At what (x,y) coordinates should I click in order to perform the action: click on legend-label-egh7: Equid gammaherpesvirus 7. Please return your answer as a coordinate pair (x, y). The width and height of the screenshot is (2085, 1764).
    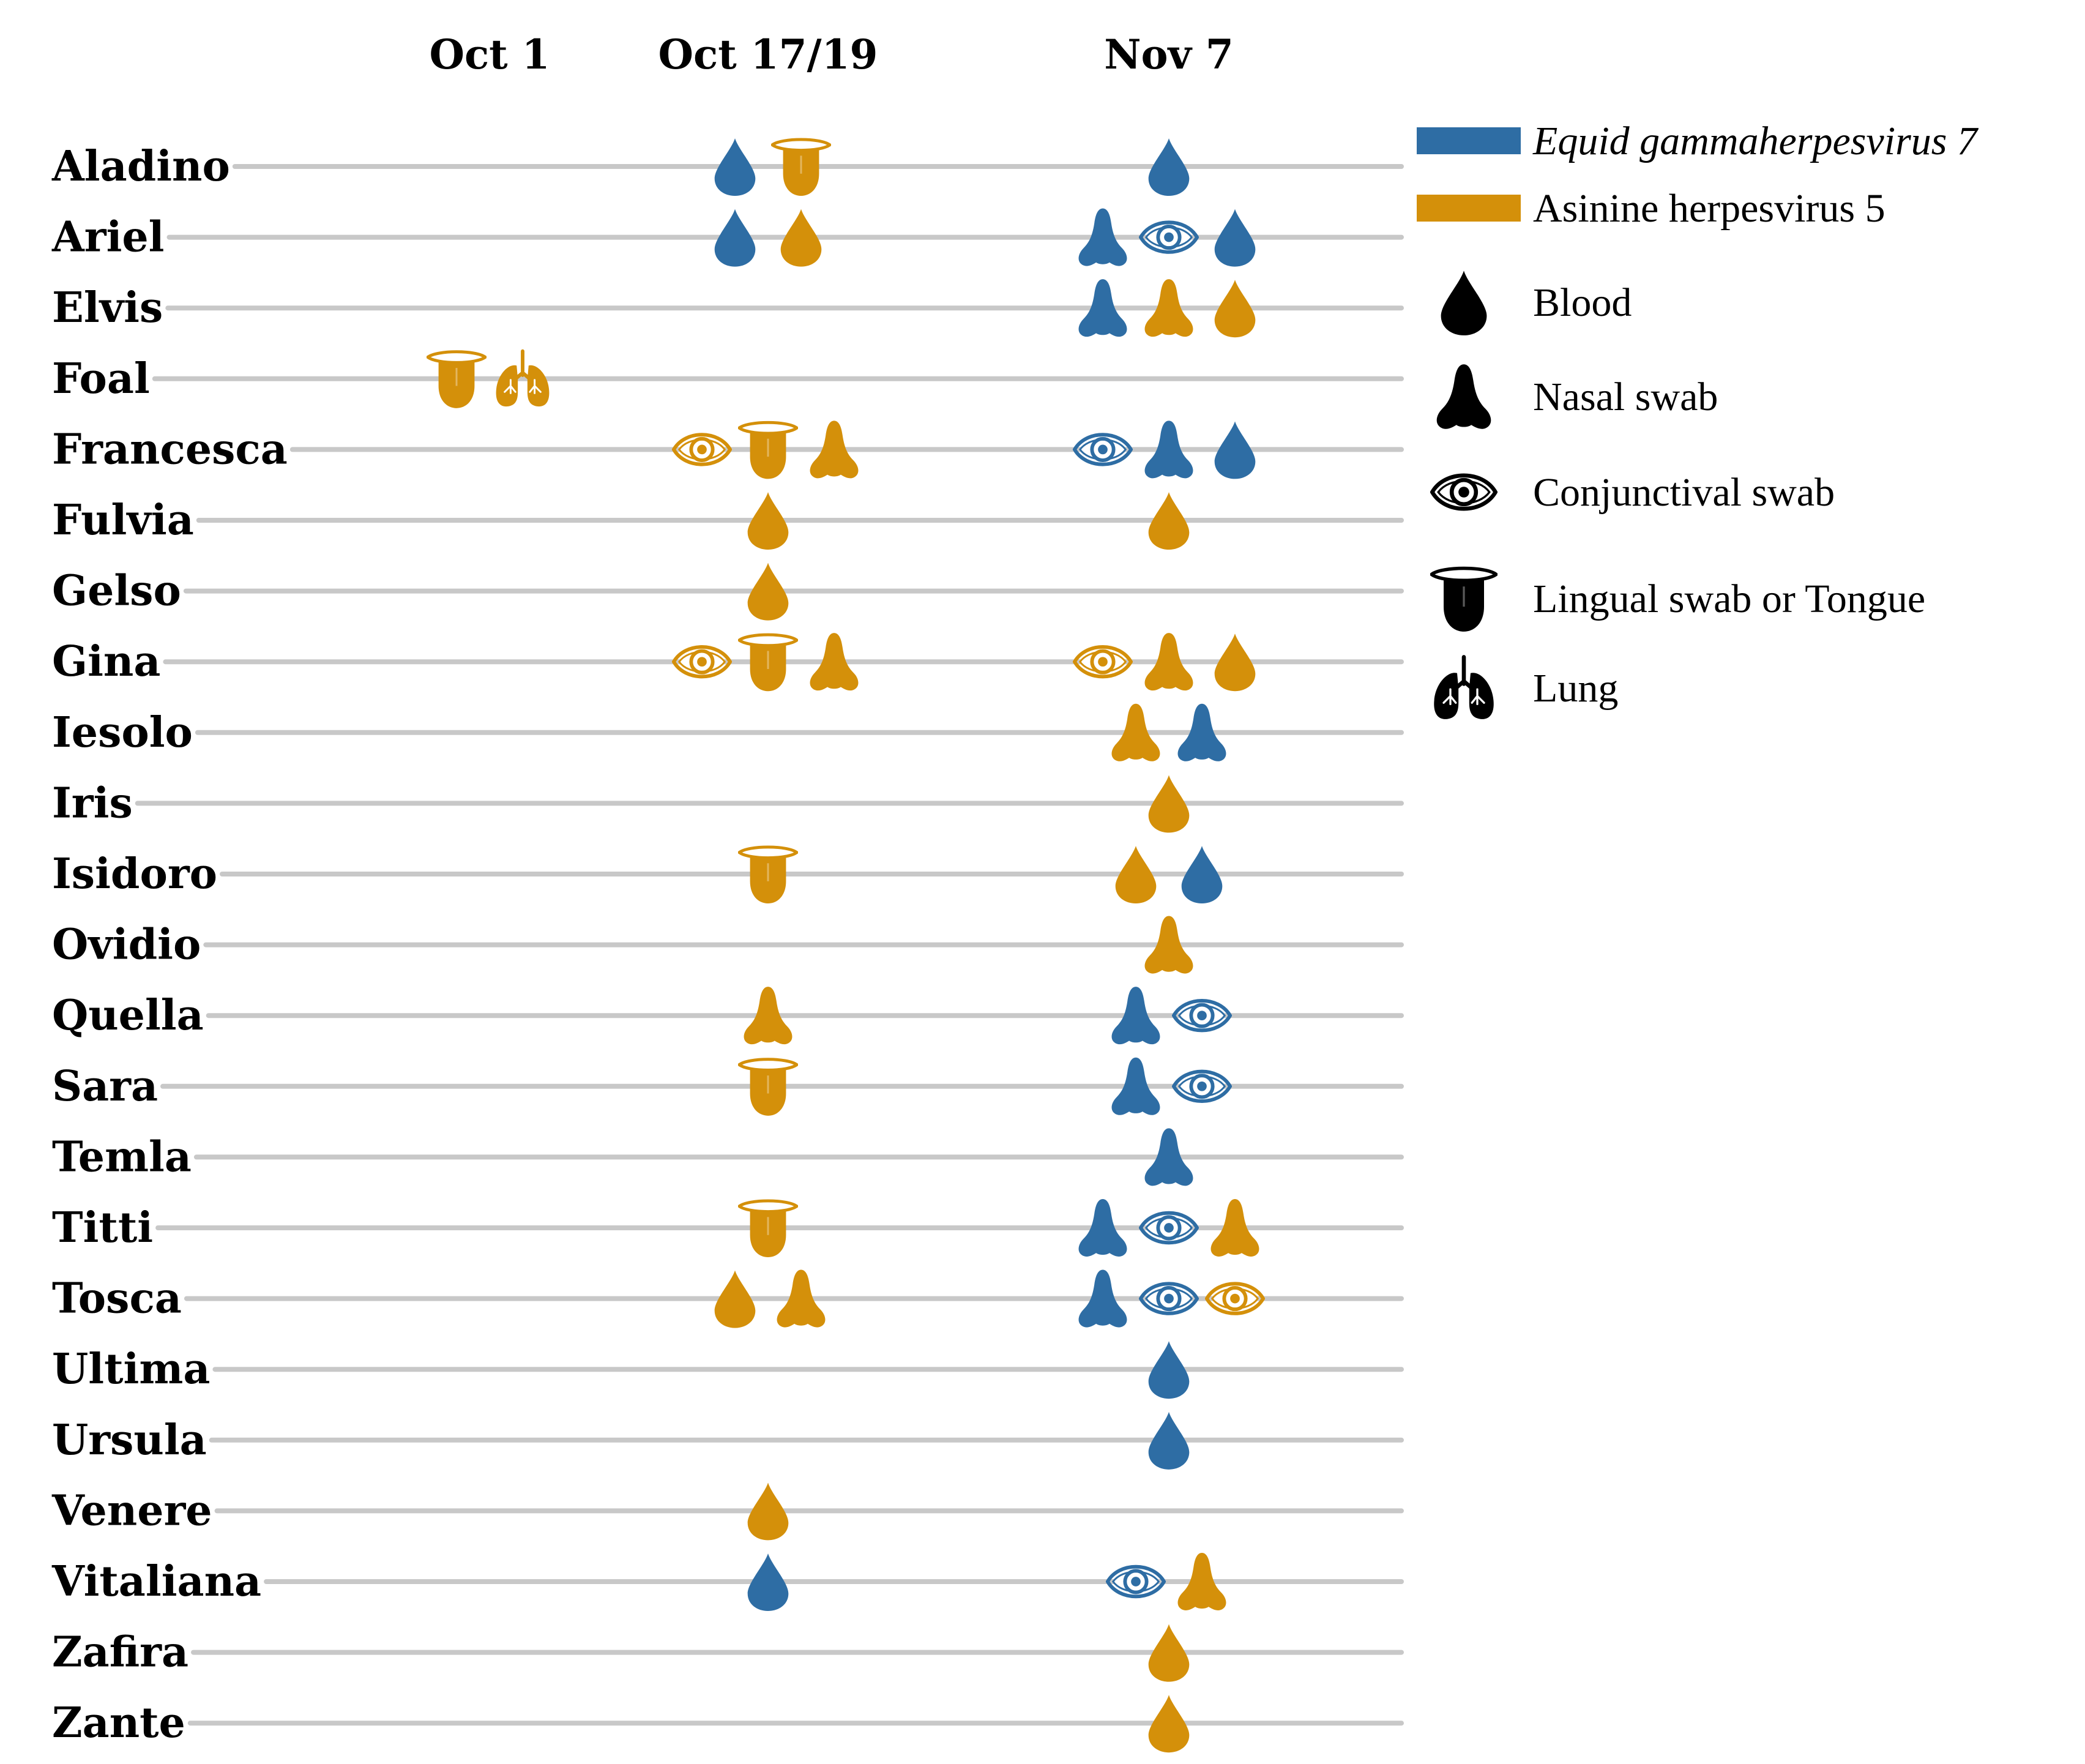
    Looking at the image, I should click on (1755, 141).